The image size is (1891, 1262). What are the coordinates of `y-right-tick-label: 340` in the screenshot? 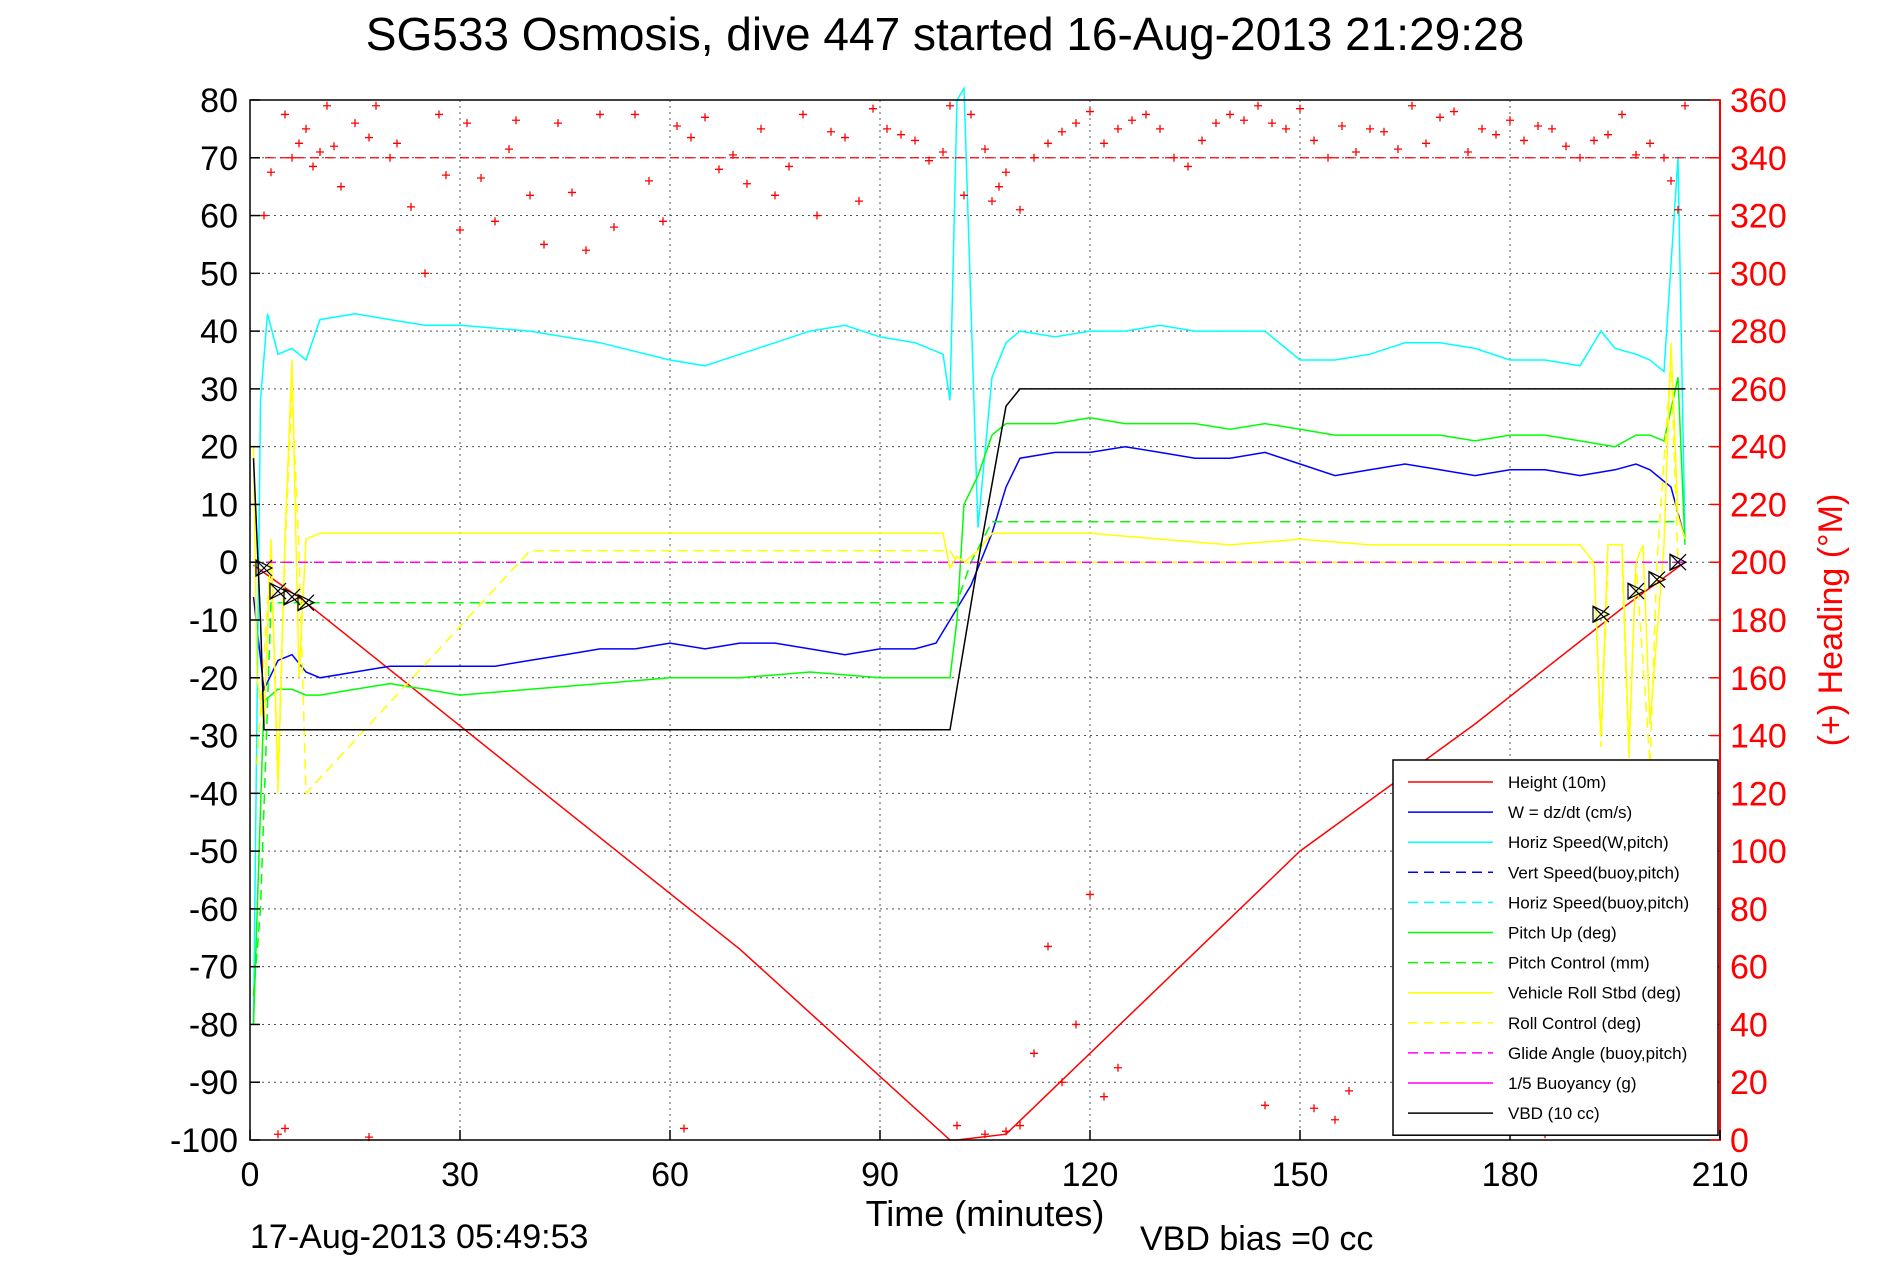 It's located at (1758, 159).